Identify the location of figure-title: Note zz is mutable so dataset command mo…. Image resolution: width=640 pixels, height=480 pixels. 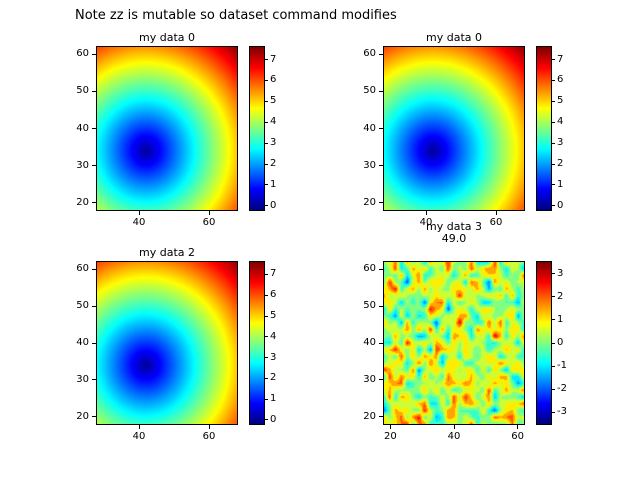
(236, 15).